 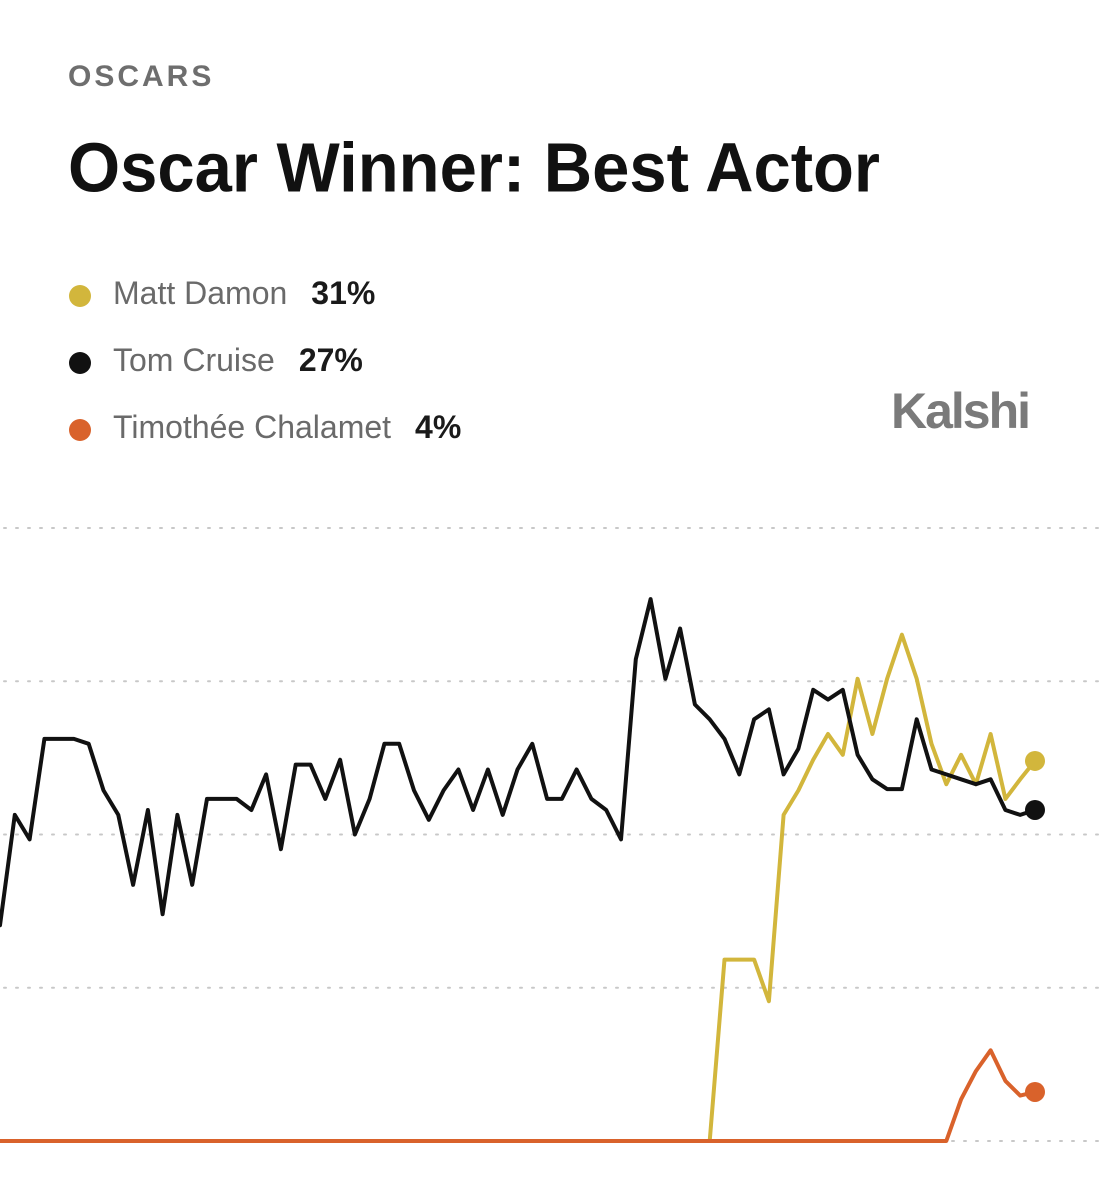 I want to click on kicker: OSCARS, so click(x=141, y=76).